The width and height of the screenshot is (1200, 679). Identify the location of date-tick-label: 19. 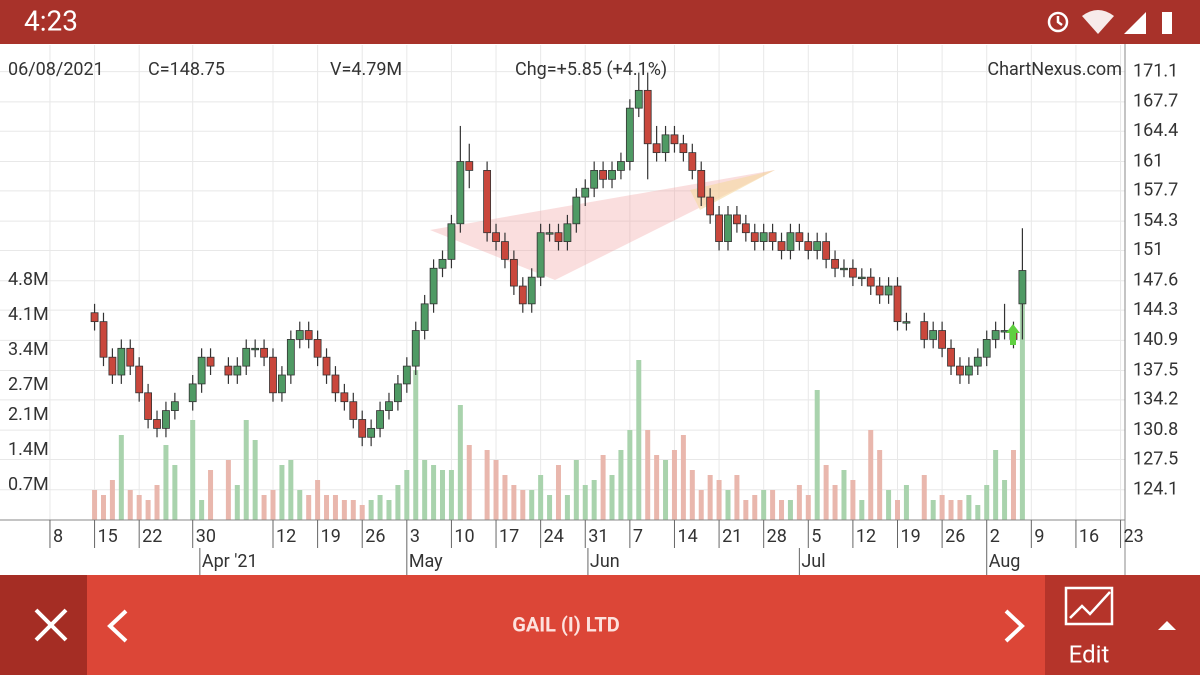
(911, 536).